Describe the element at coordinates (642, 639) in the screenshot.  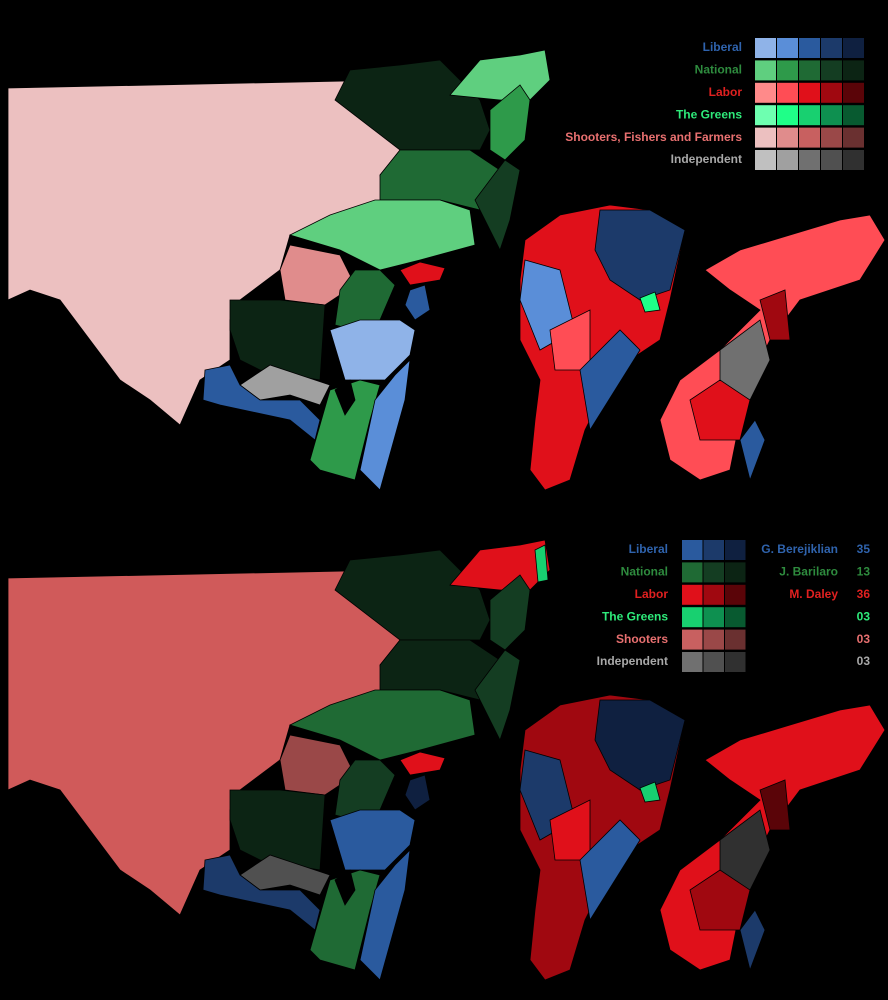
I see `legend-party: Shooters` at that location.